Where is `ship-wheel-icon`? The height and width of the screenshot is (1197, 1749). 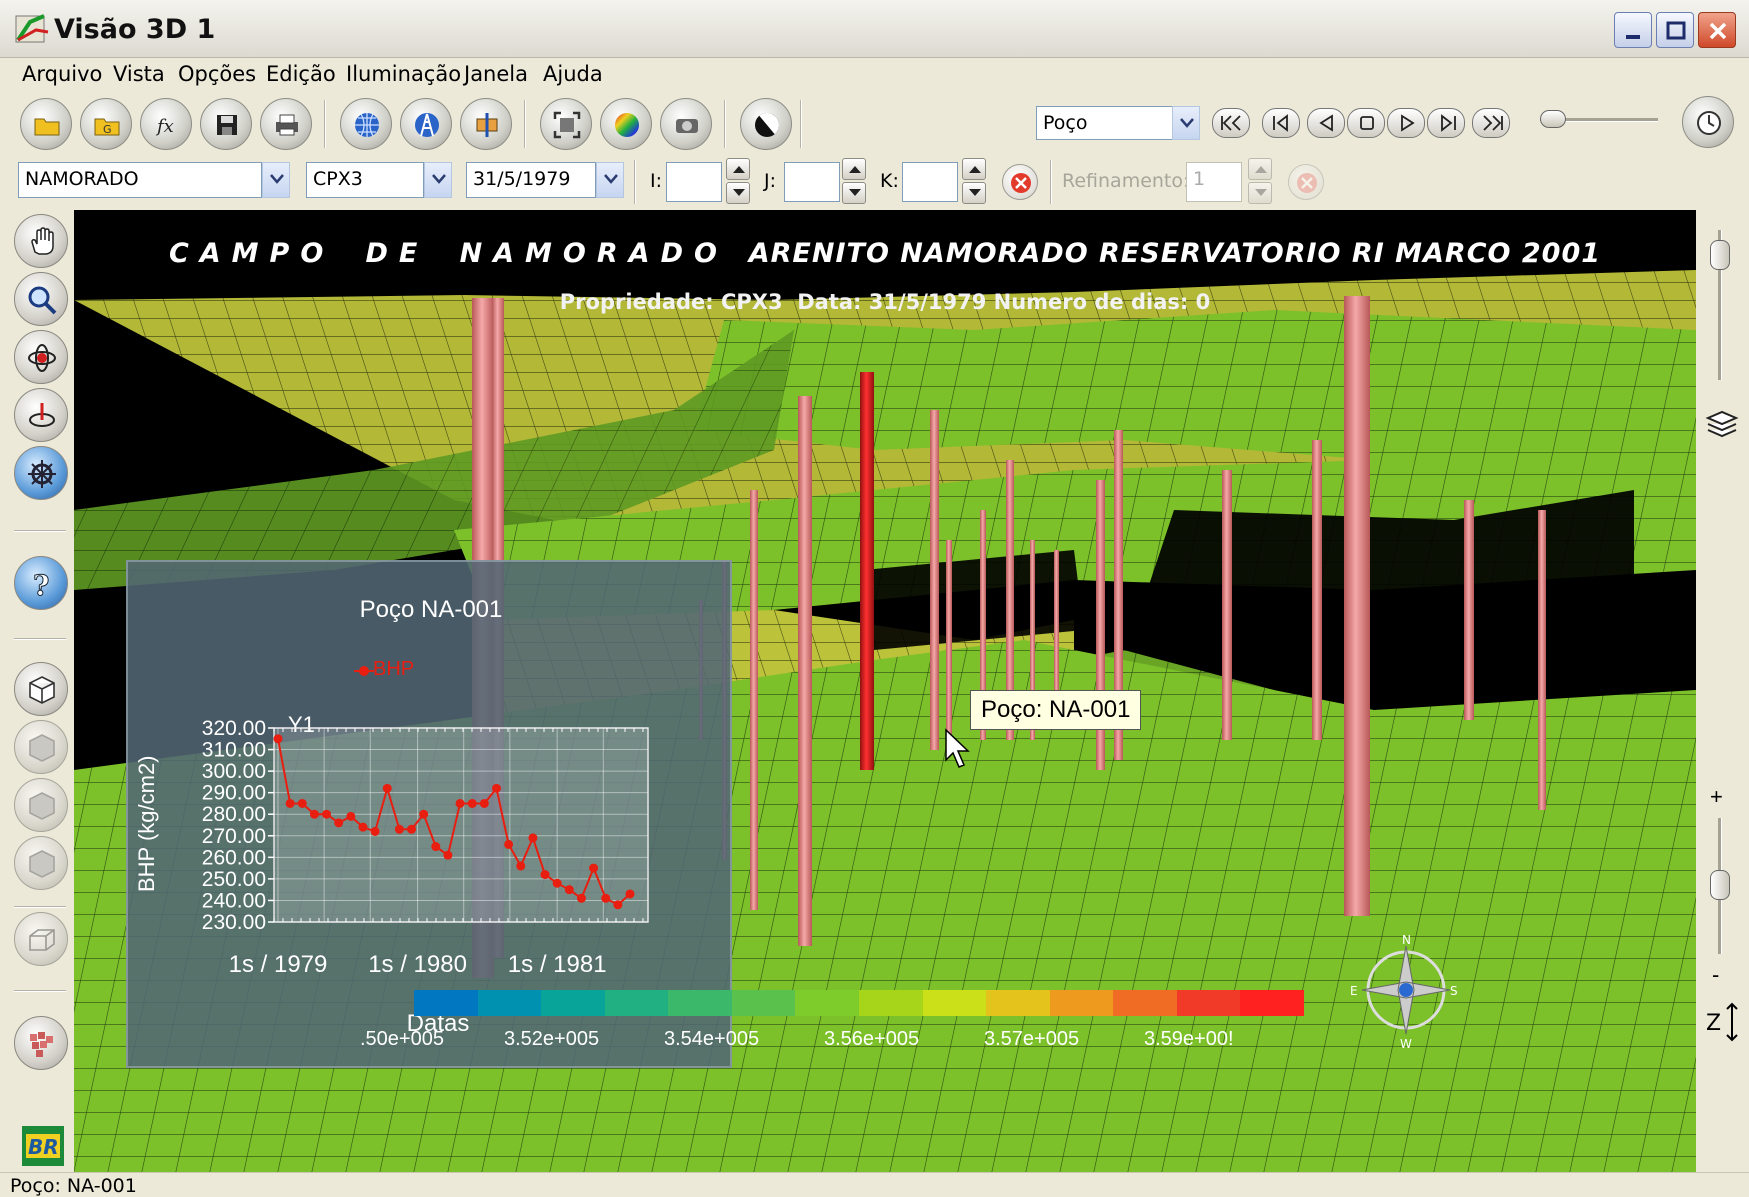 ship-wheel-icon is located at coordinates (42, 474).